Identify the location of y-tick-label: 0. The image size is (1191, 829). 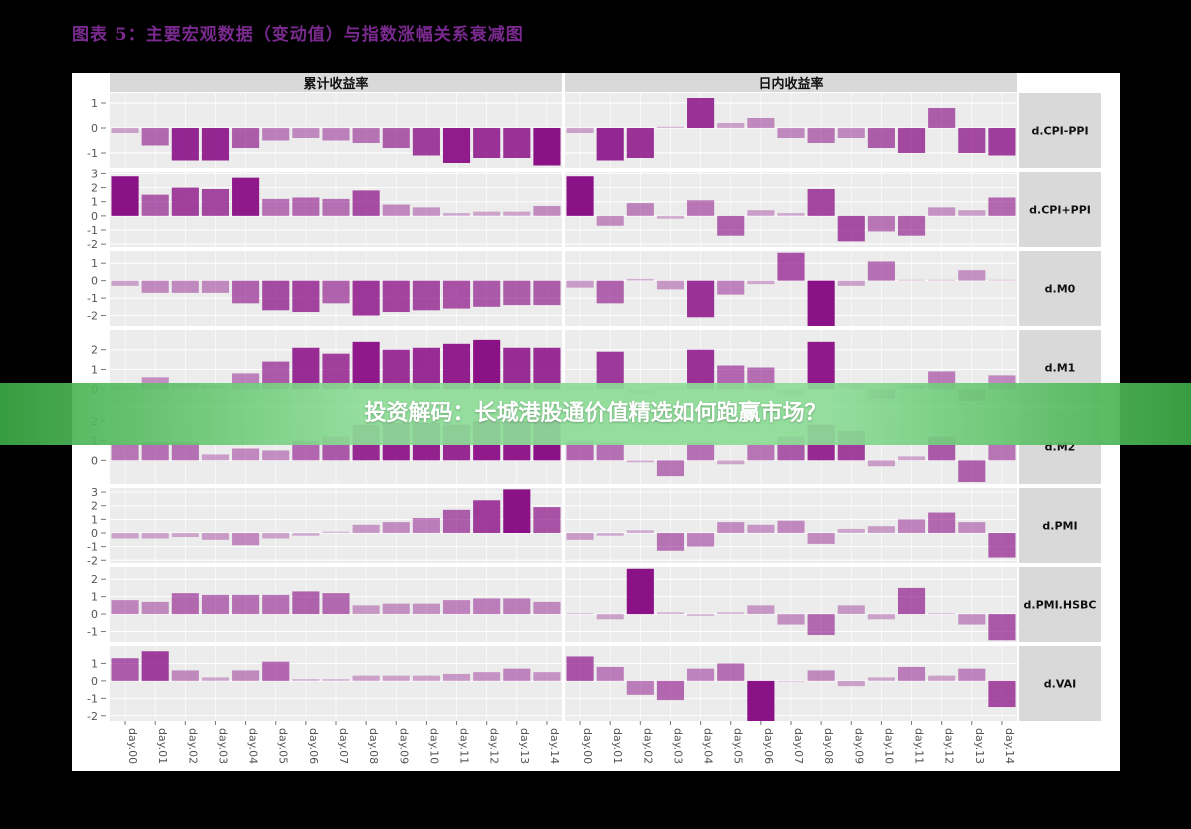
(94, 281).